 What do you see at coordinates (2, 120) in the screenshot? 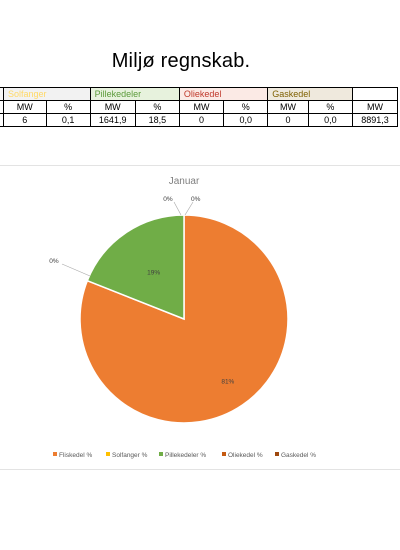
I see `value-cell` at bounding box center [2, 120].